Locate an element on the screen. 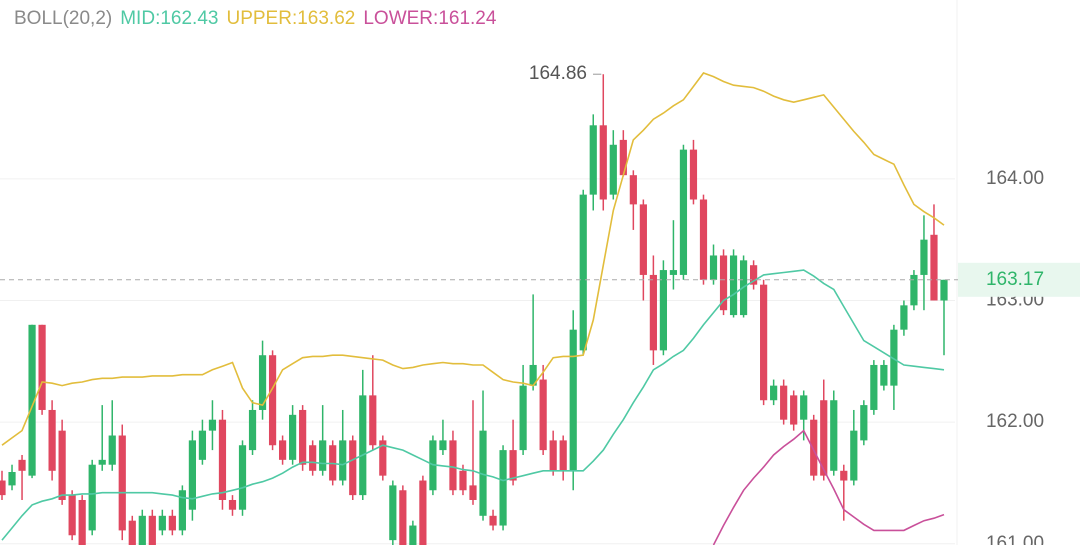 The width and height of the screenshot is (1080, 545). legend-value: 163.62 is located at coordinates (326, 18).